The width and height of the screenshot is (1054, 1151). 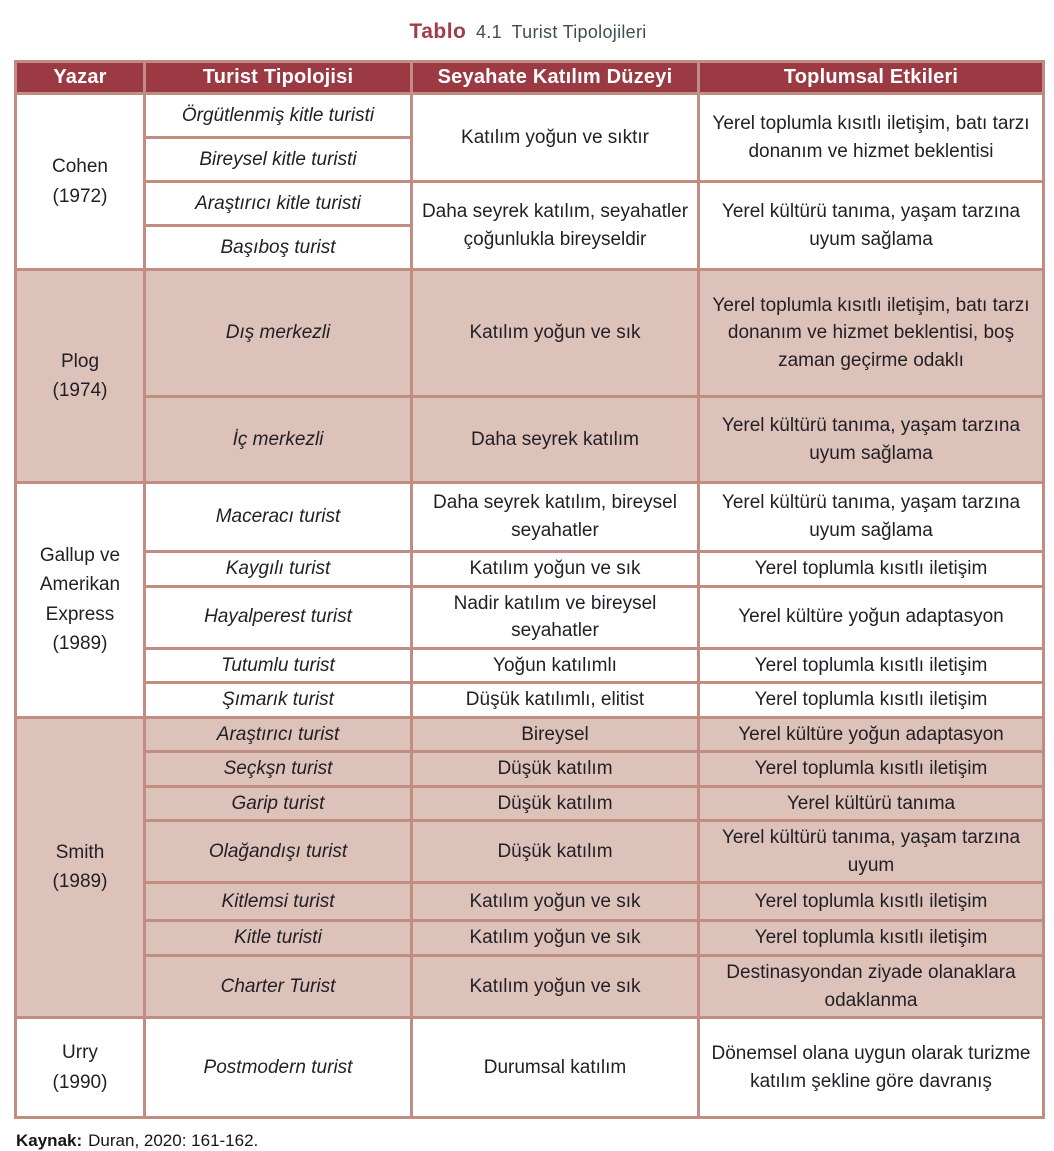 I want to click on table-row: Bireysel kitle turisti, so click(x=530, y=159).